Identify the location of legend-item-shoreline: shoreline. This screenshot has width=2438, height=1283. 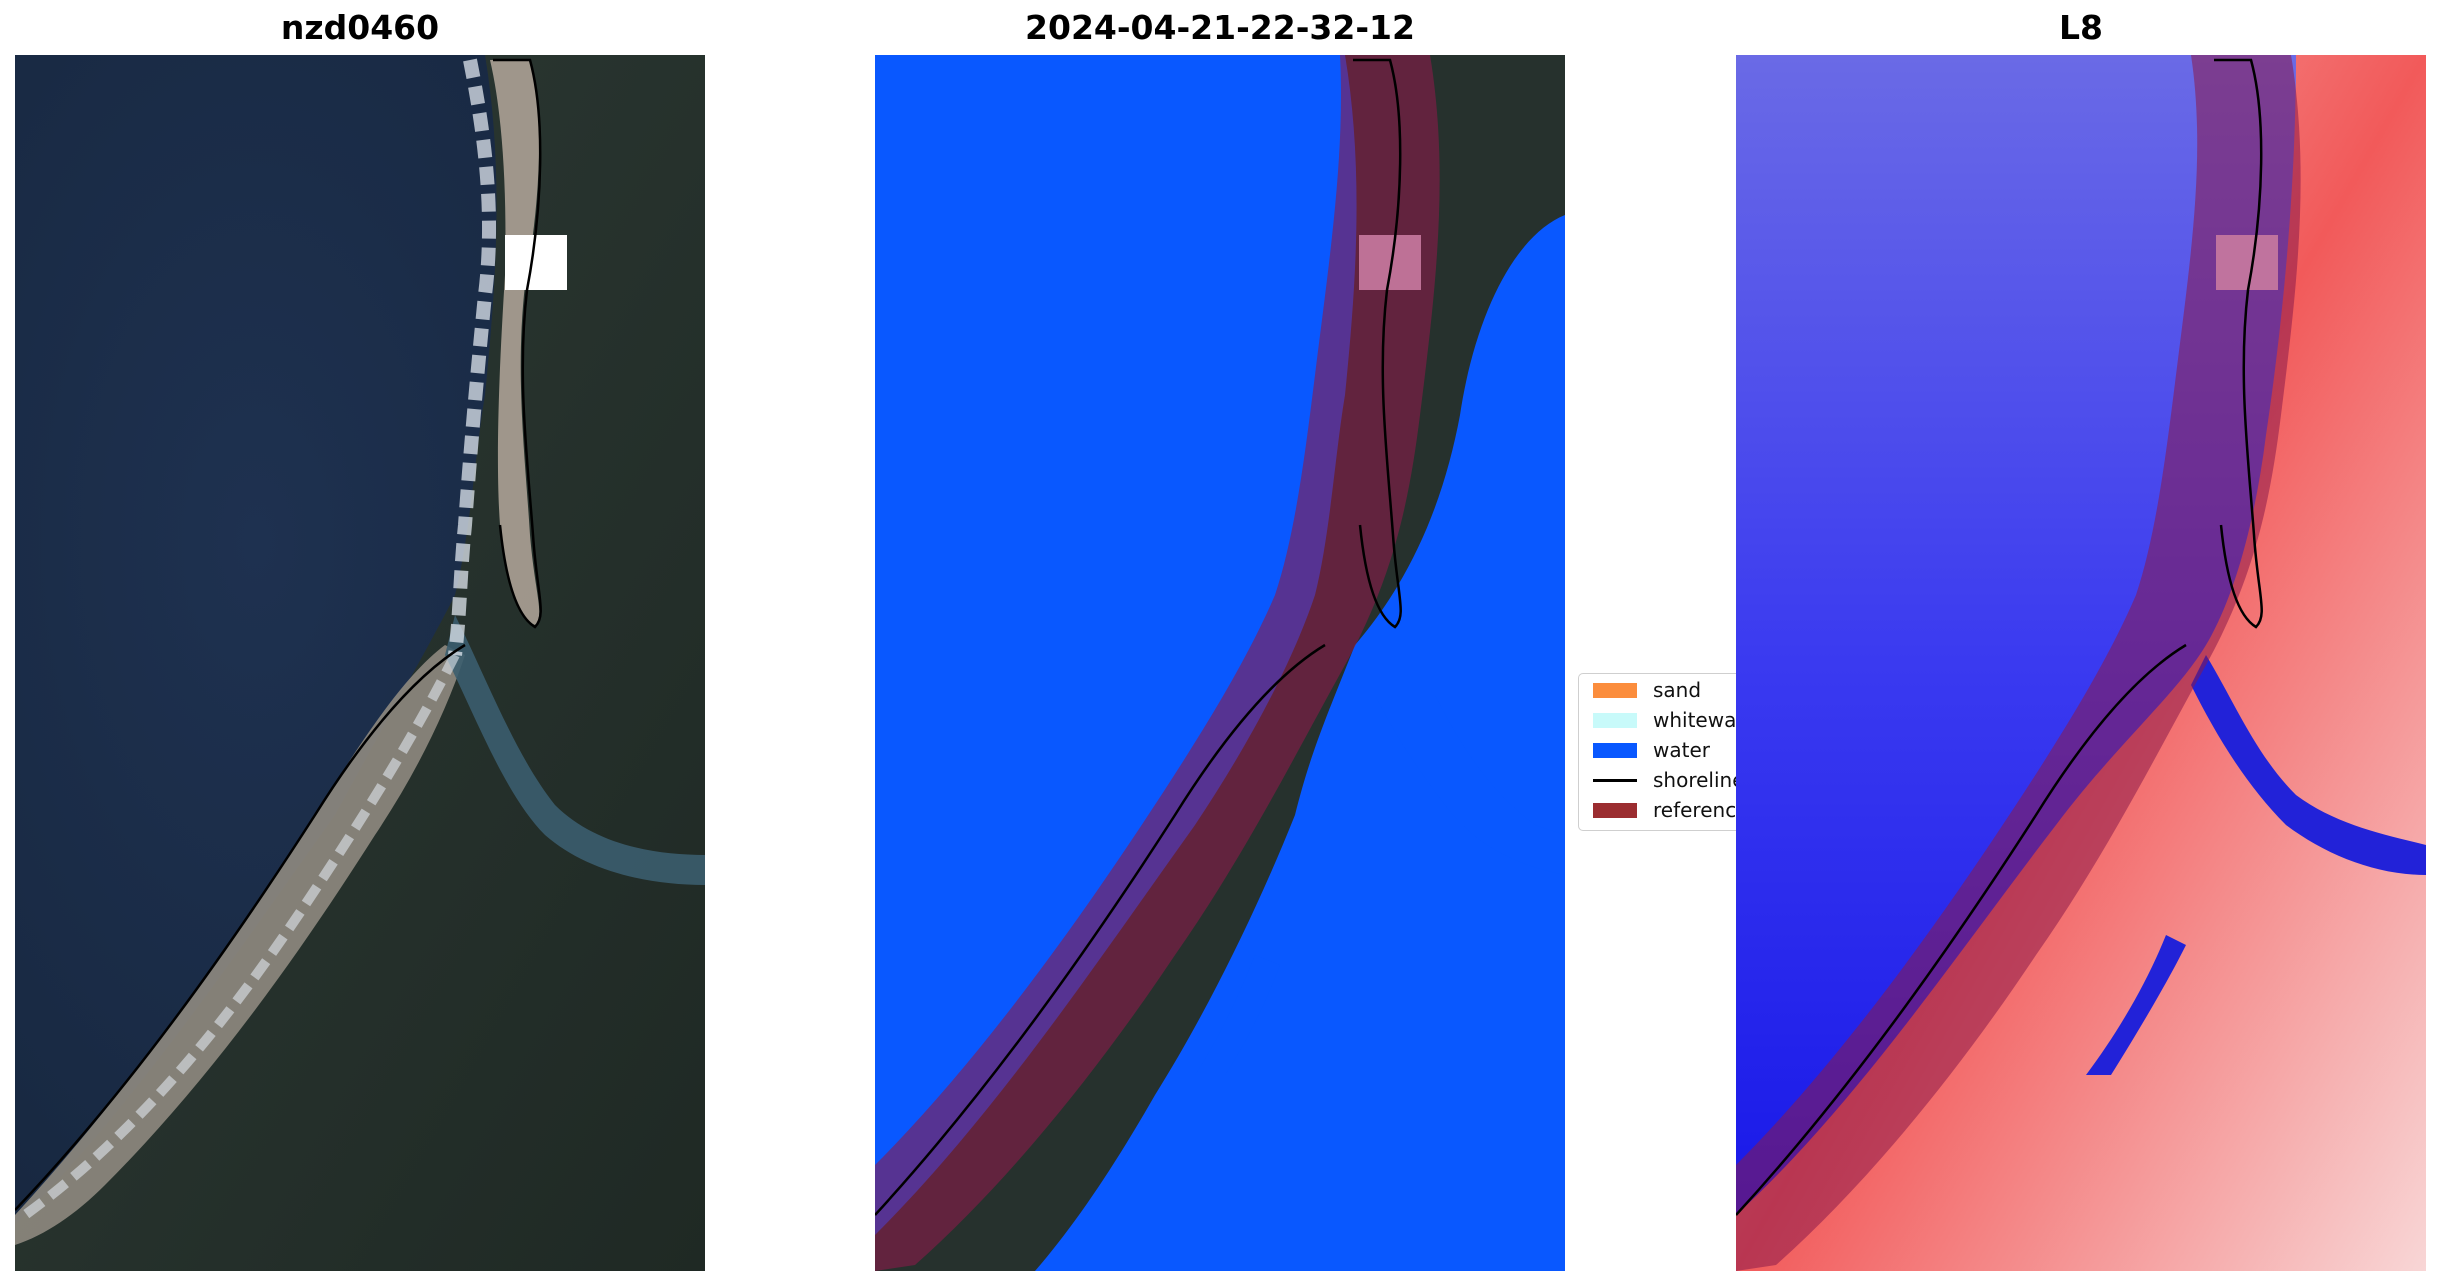
(1683, 780).